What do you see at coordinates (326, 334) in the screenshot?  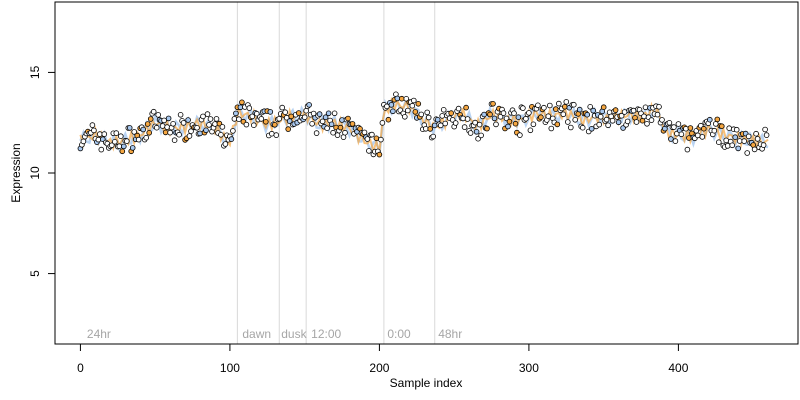 I see `region-label-3: 12:00` at bounding box center [326, 334].